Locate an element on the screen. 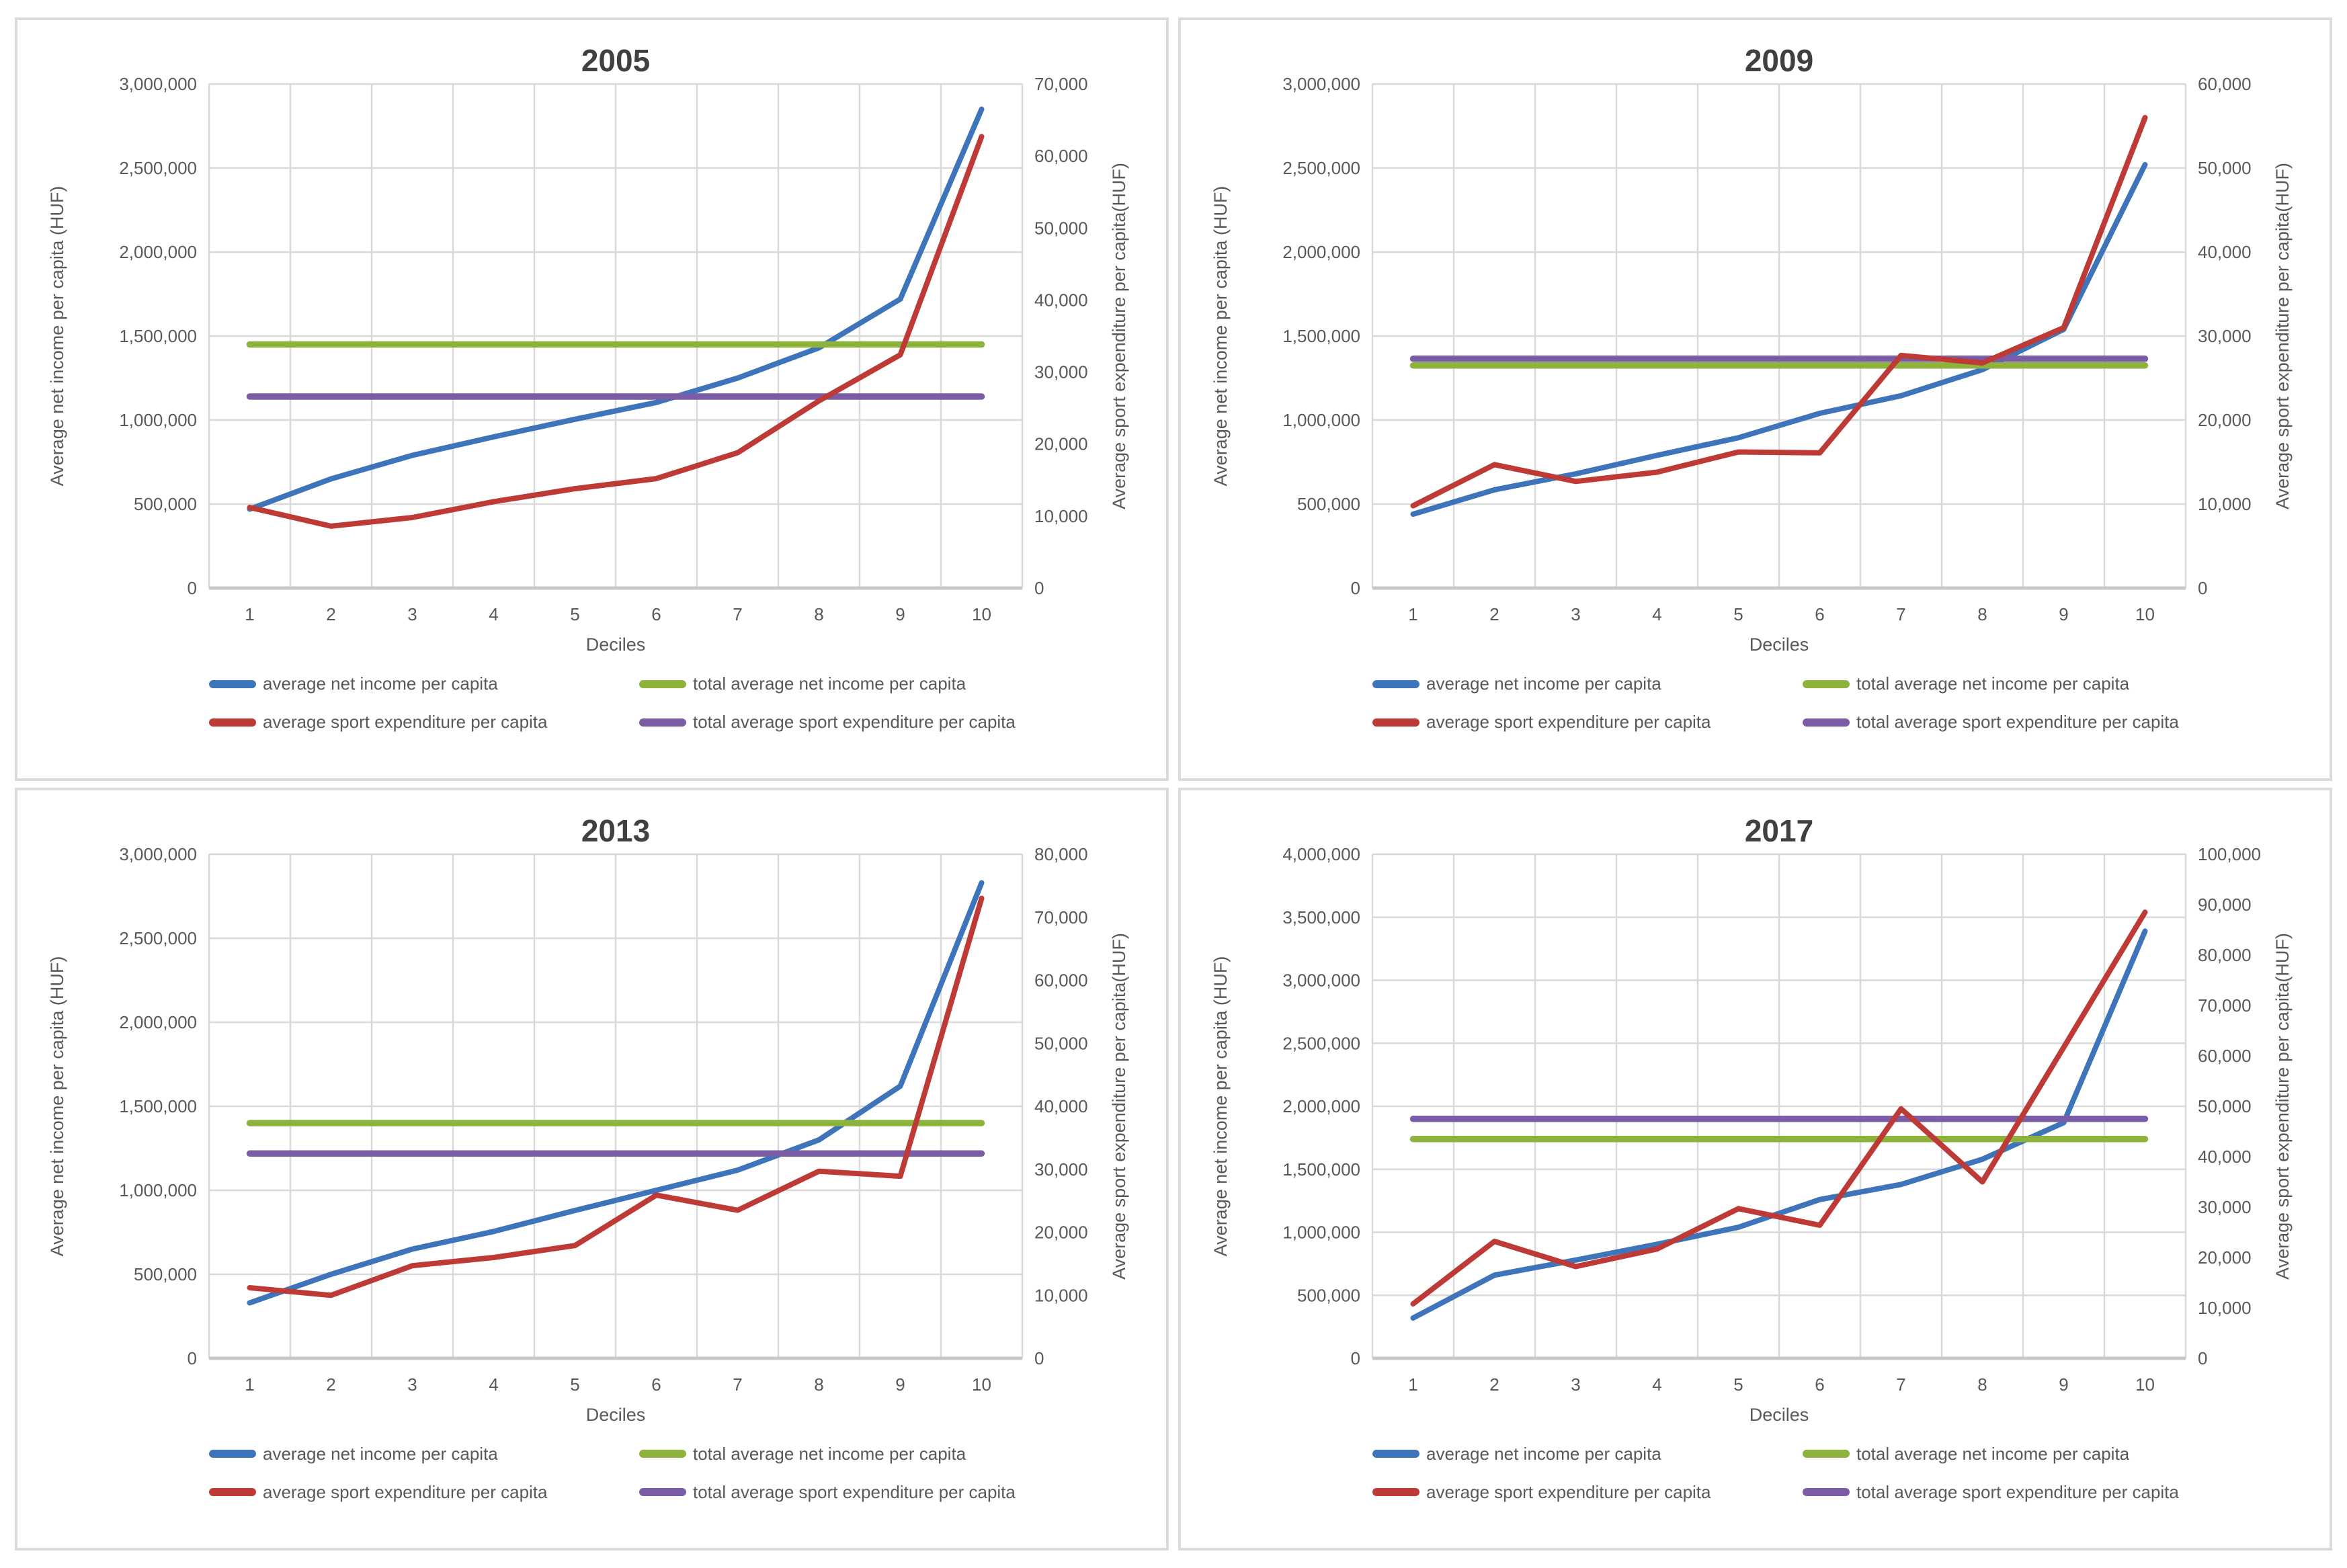  right-axis-tick: 80,000 is located at coordinates (2225, 955).